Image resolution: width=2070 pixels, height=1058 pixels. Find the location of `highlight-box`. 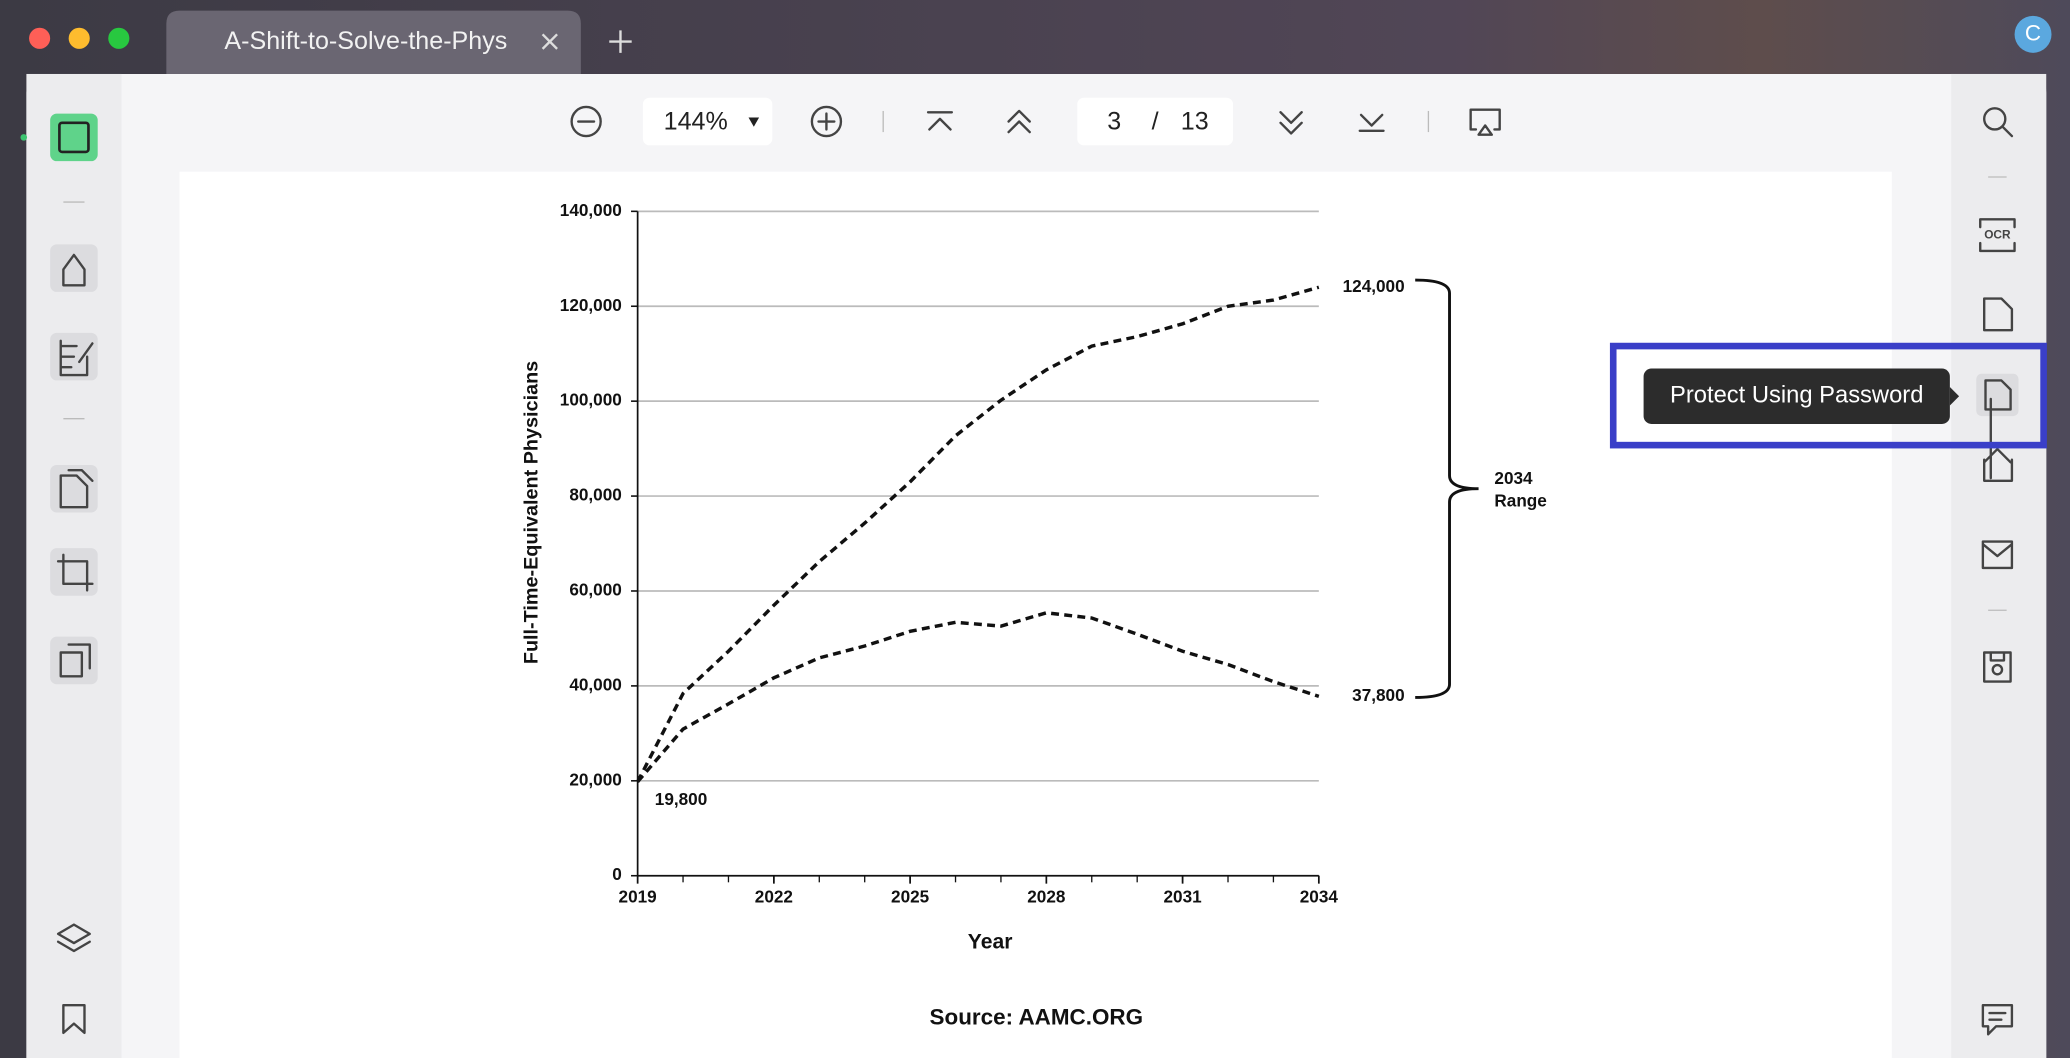

highlight-box is located at coordinates (1828, 395).